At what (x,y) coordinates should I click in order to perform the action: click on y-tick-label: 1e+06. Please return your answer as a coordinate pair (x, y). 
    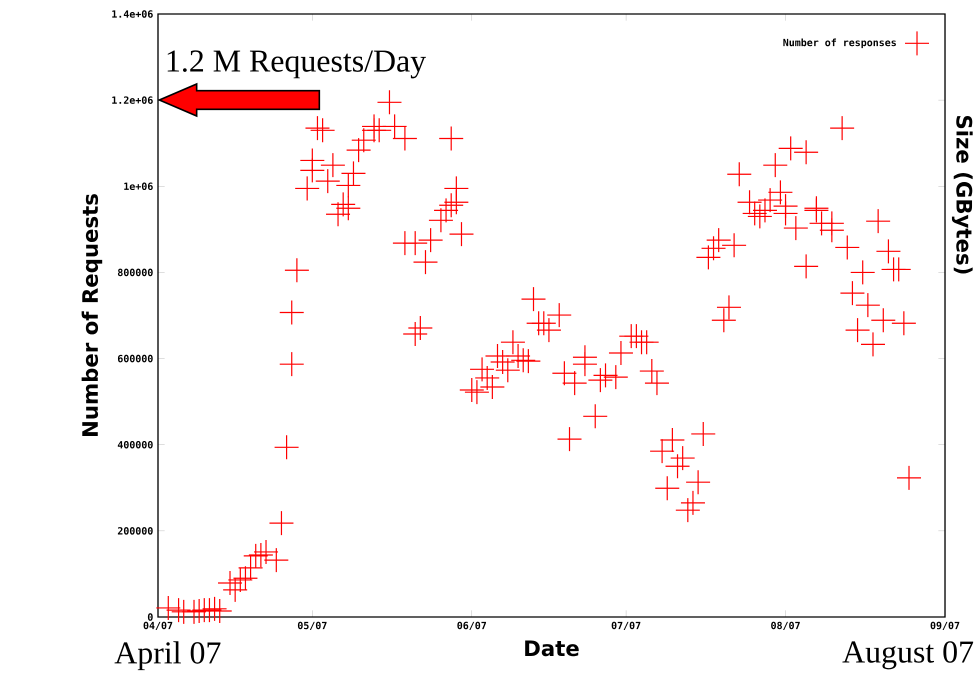
    Looking at the image, I should click on (138, 186).